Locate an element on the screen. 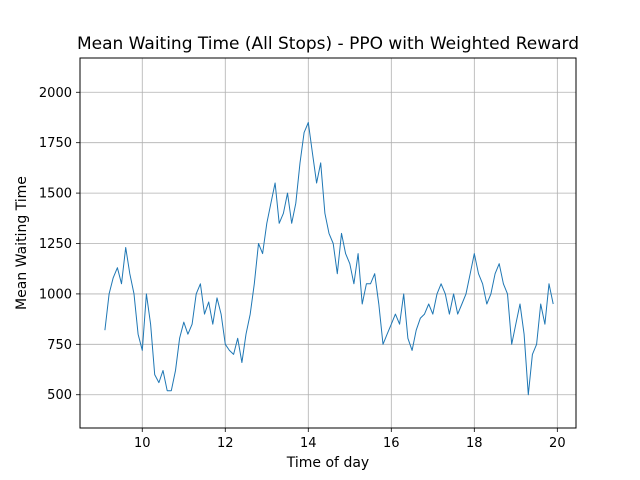  y-tick-label: 1500 is located at coordinates (55, 194).